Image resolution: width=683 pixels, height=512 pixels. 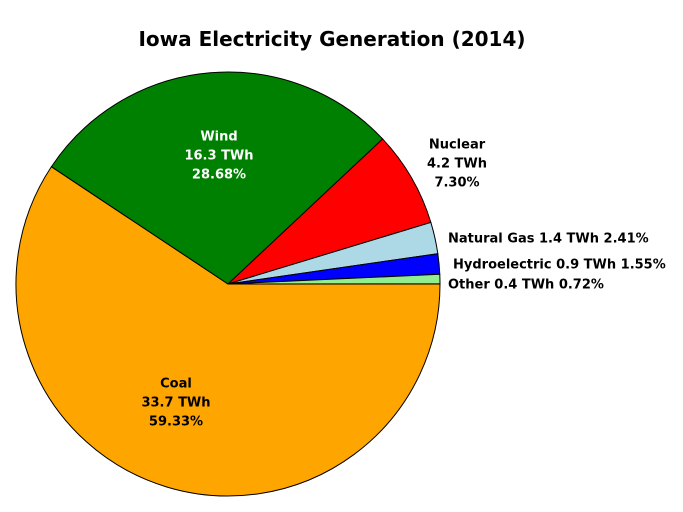 I want to click on slice-label-hydroelectric: Hydroelectric 0.9 TWh 1.55%, so click(x=559, y=265).